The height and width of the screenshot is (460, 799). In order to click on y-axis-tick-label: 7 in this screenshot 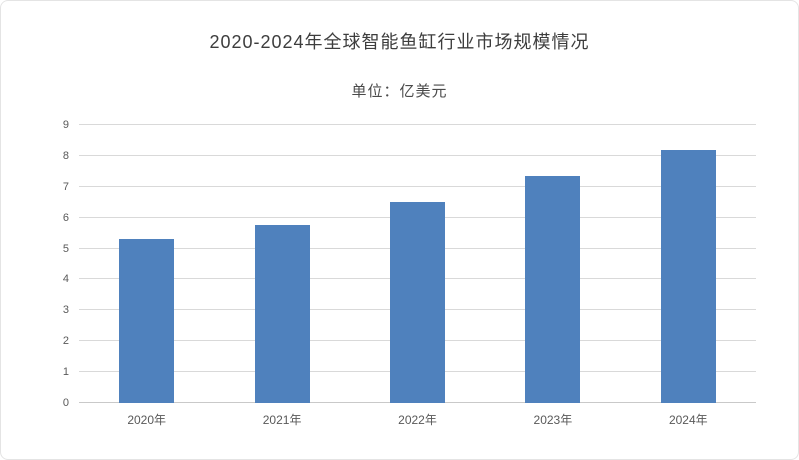, I will do `click(65, 186)`.